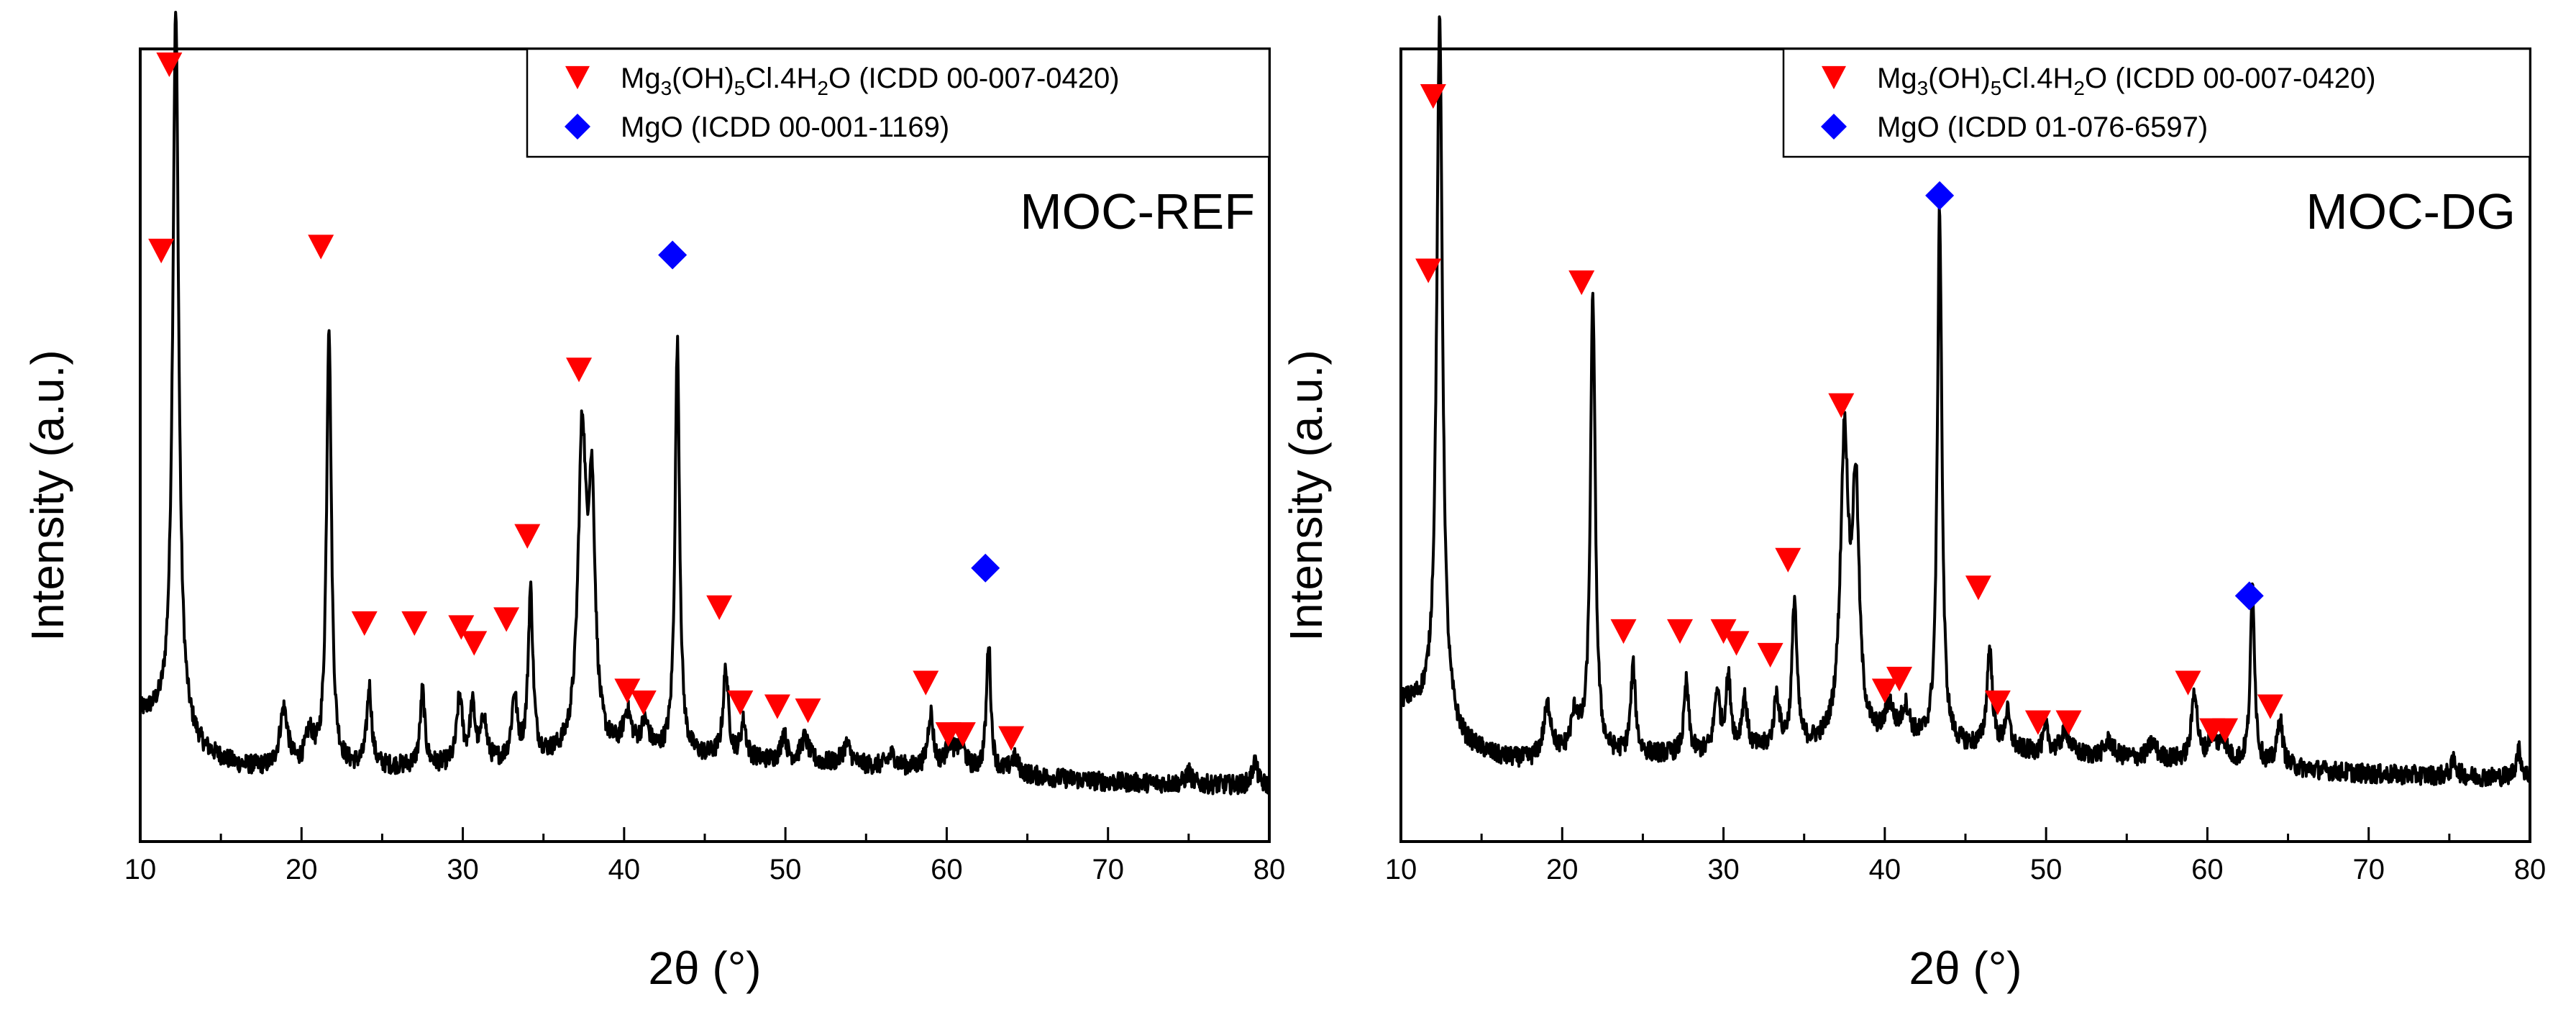 This screenshot has width=2576, height=1030. I want to click on legend-label: MgO (ICDD 01-076-6597), so click(2042, 127).